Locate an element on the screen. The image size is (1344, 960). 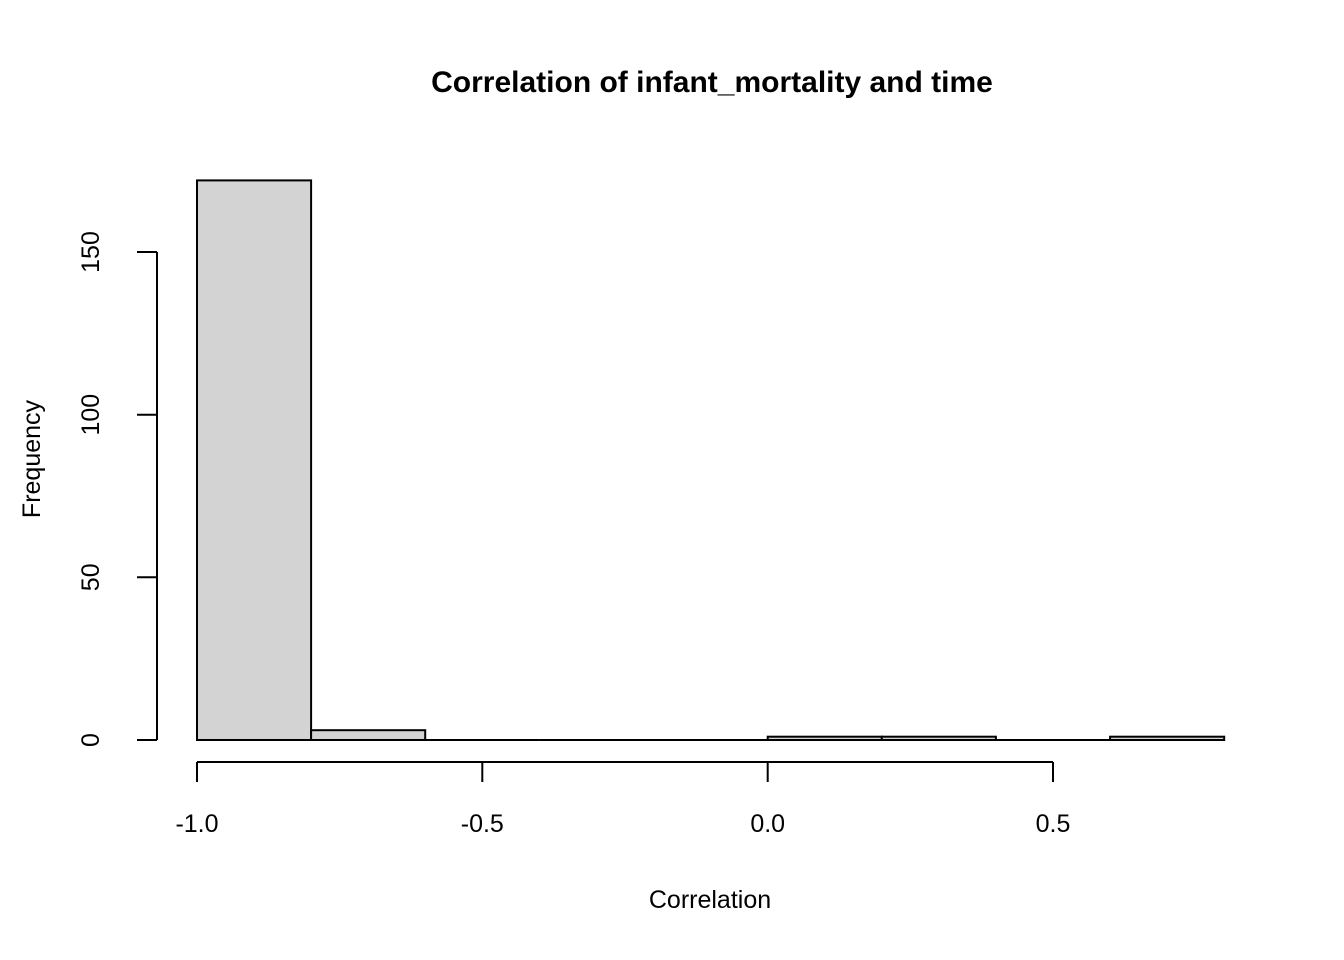
y-axis-label: Frequency is located at coordinates (32, 458).